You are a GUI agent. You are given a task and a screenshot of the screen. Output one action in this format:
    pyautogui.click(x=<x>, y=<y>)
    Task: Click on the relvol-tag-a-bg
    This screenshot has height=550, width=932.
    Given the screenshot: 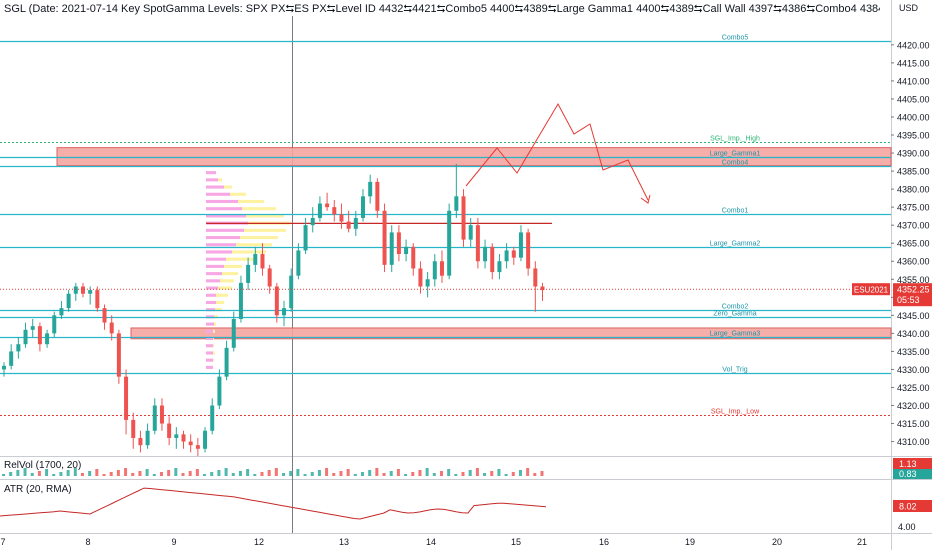 What is the action you would take?
    pyautogui.click(x=912, y=463)
    